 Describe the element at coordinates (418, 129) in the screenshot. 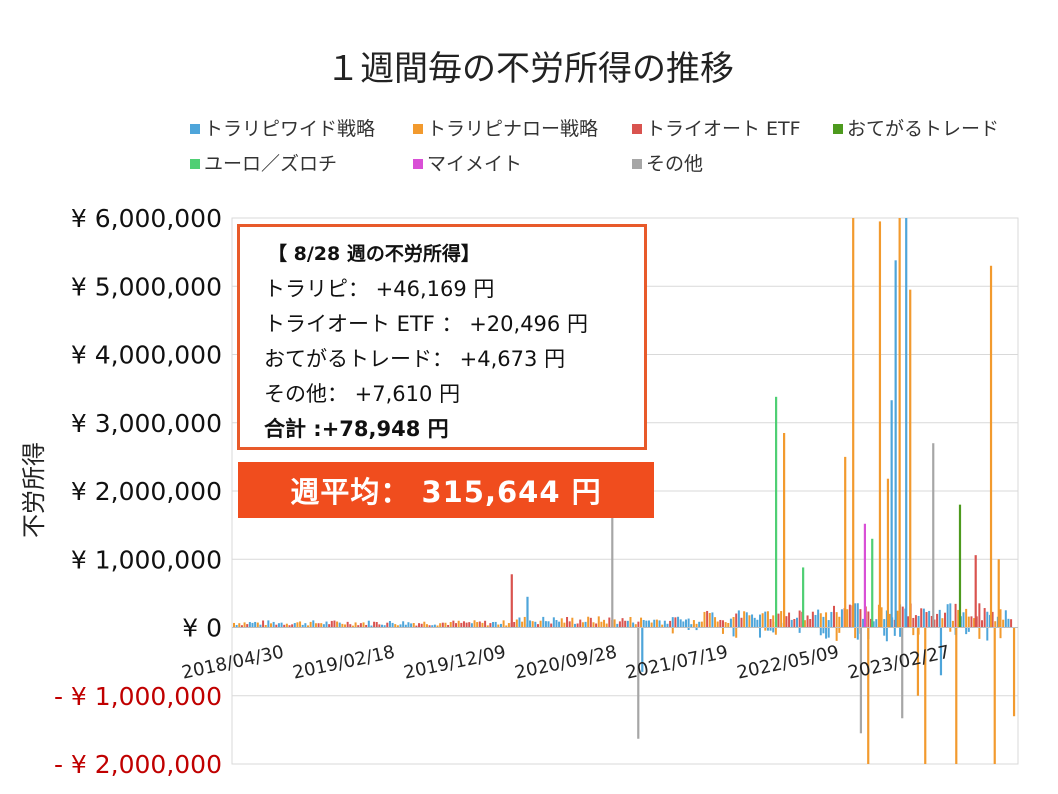

I see `legend-swatch` at that location.